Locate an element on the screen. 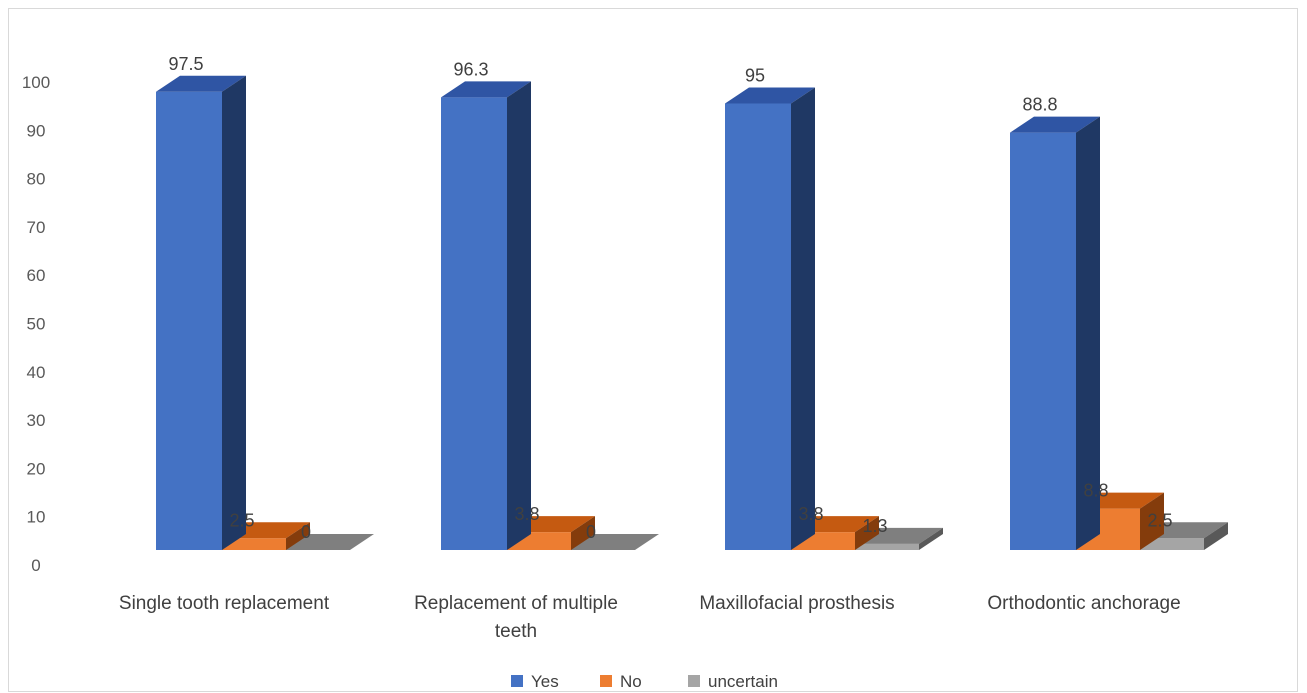 Image resolution: width=1307 pixels, height=693 pixels. data-label: 1.3 is located at coordinates (874, 526).